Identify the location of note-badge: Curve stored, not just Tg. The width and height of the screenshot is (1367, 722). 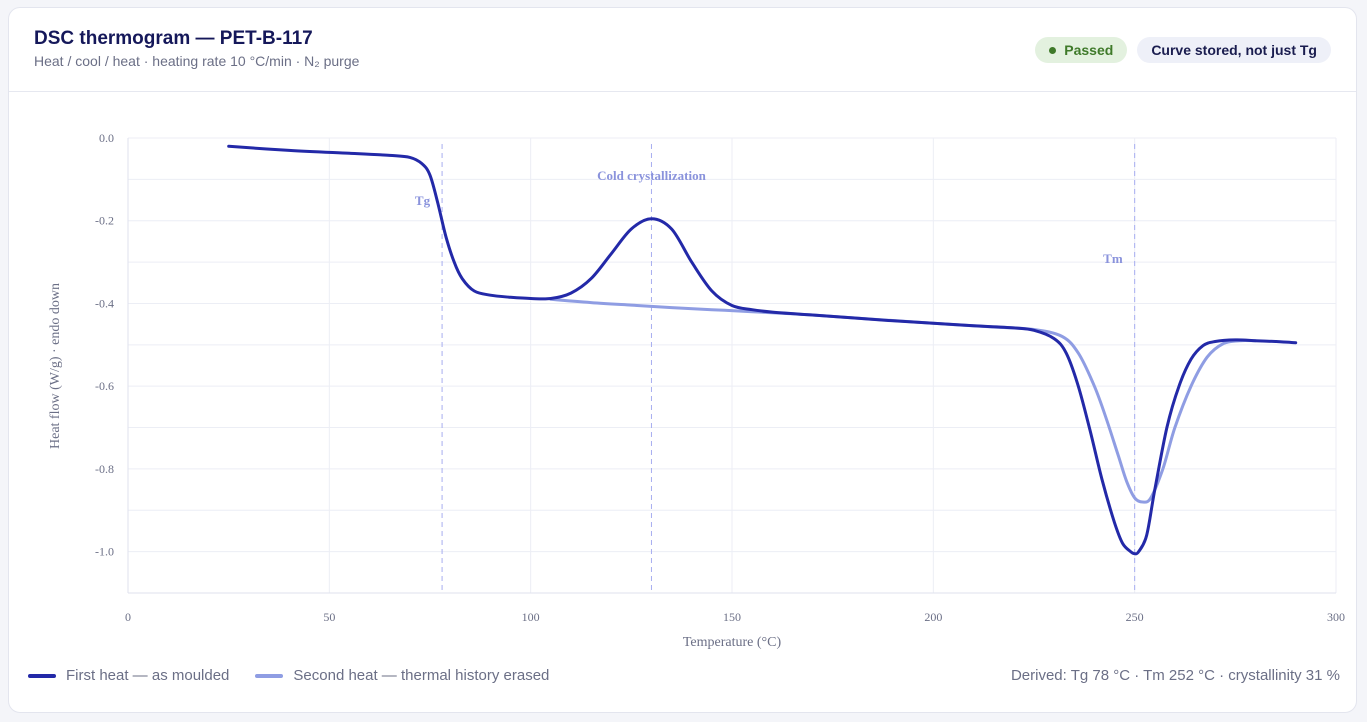
(1234, 50).